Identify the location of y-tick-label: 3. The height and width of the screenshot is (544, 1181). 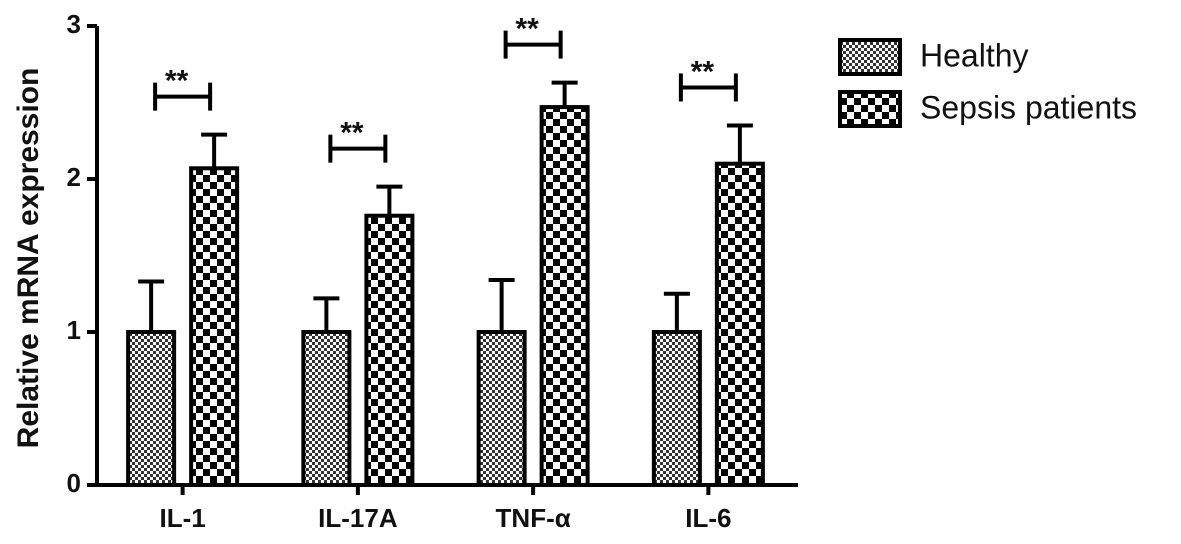
(74, 24).